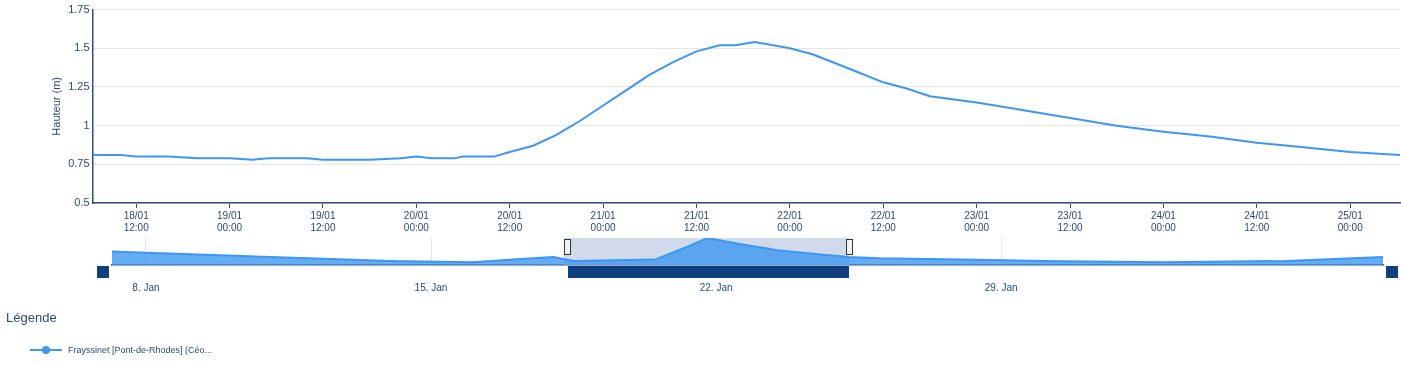 The image size is (1401, 365). What do you see at coordinates (1070, 221) in the screenshot?
I see `x-tick-label: 23/01 12:00` at bounding box center [1070, 221].